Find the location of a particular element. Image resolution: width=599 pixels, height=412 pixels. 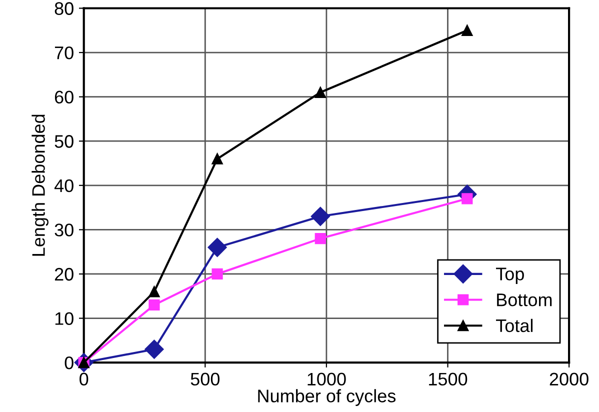

y-tick-label: 80 is located at coordinates (64, 8).